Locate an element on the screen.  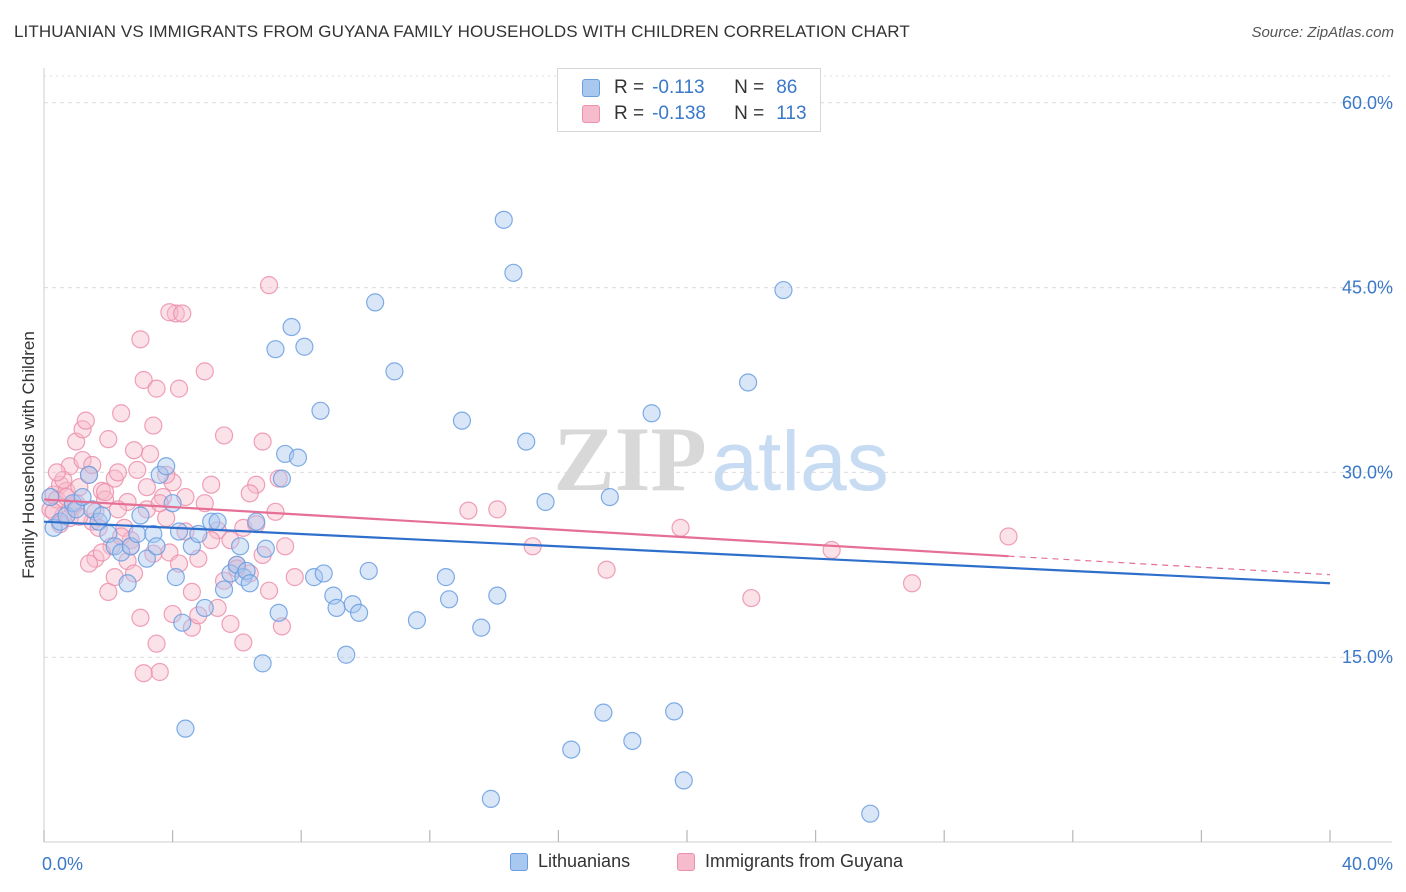
legend-row-lithuanians: R = -0.113 N = 86 is located at coordinates (689, 88).